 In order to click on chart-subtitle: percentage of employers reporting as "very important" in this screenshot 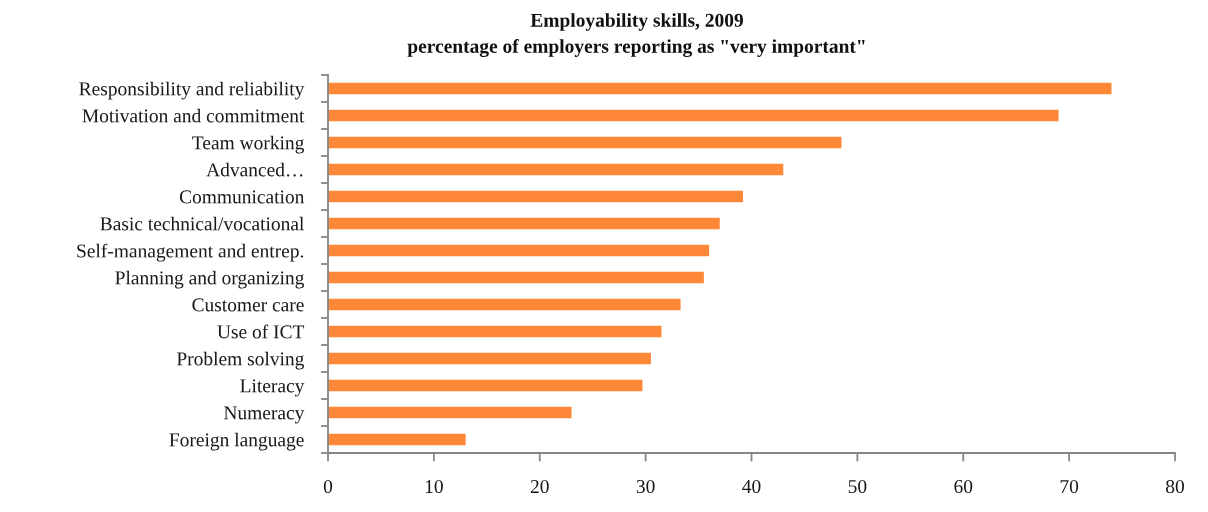, I will do `click(636, 48)`.